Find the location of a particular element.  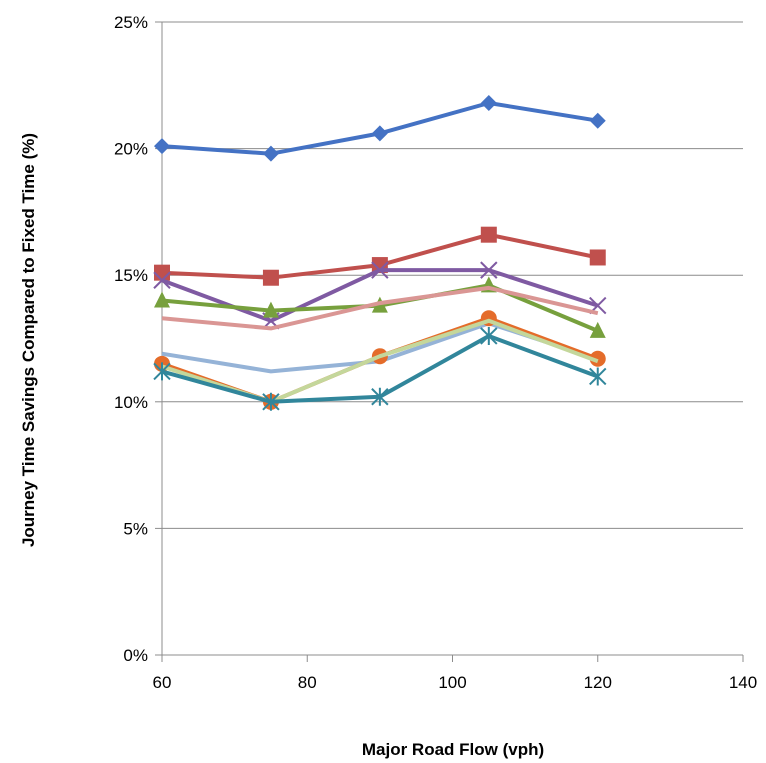

x-tick-label: 60 is located at coordinates (162, 682).